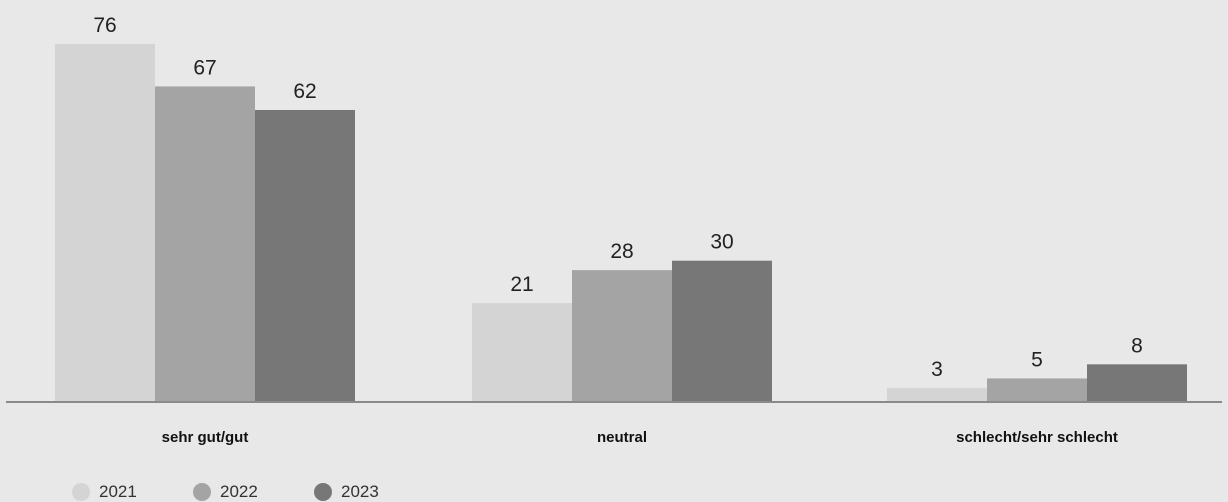 The image size is (1228, 502). I want to click on value-label-1-2021: 21, so click(521, 284).